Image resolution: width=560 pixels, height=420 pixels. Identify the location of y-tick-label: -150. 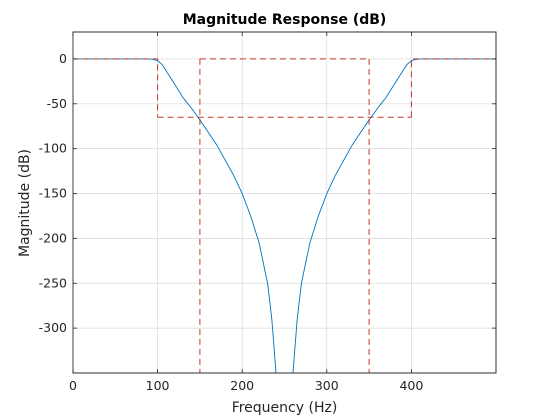
(53, 193).